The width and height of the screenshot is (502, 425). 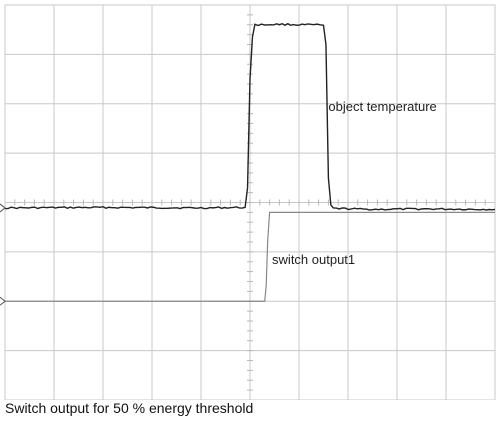 I want to click on label-switch-output: switch output1, so click(x=313, y=259).